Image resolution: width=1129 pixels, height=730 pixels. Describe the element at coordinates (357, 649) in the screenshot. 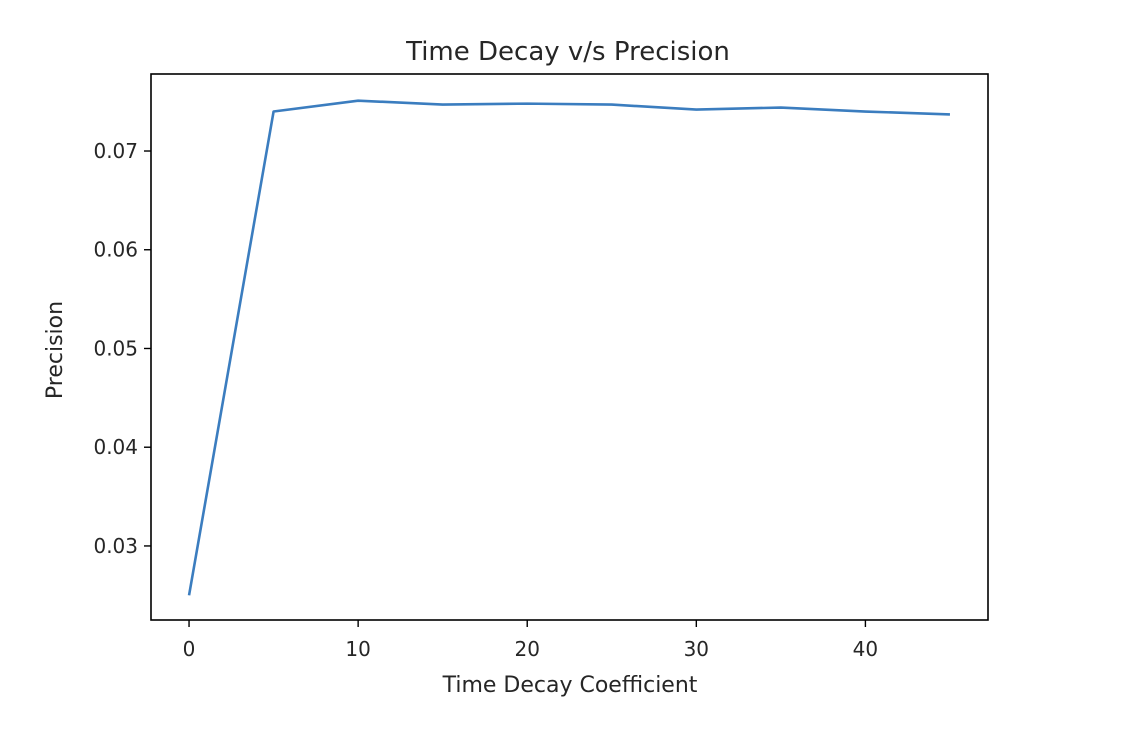

I see `x-tick-label: 10` at that location.